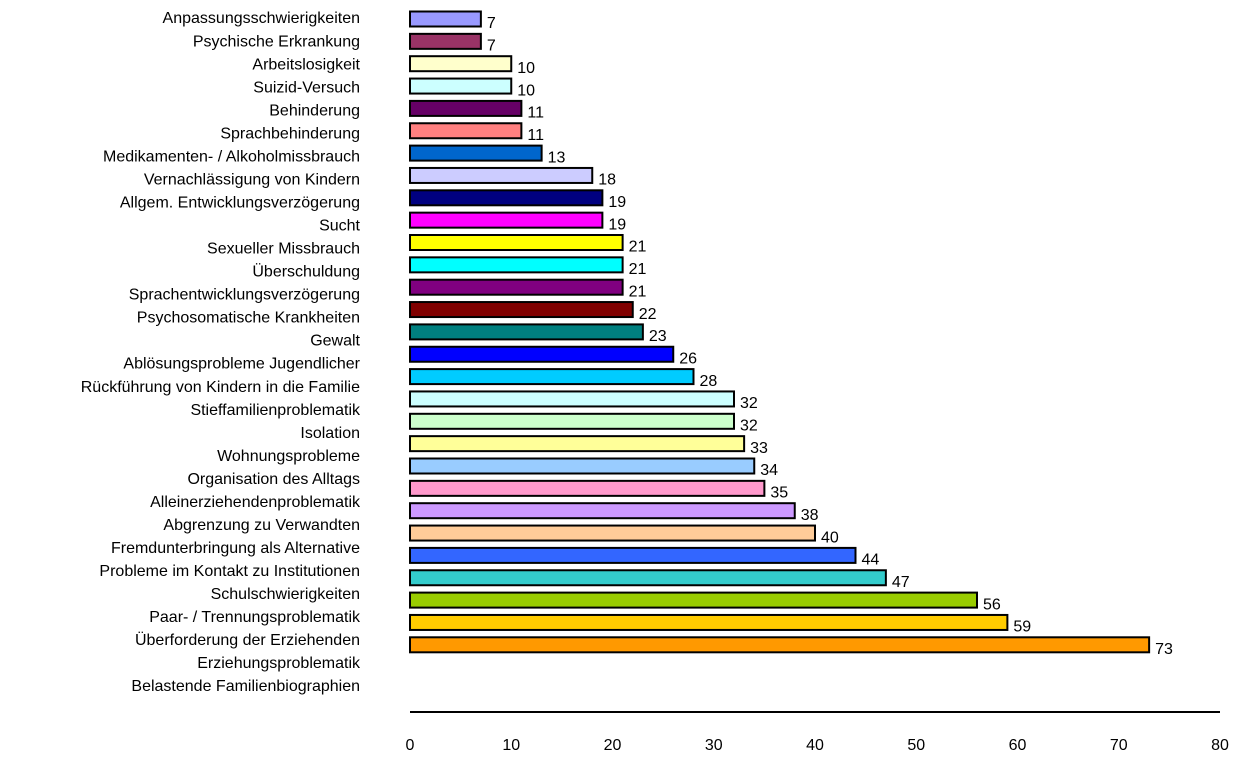  Describe the element at coordinates (240, 202) in the screenshot. I see `y-tick-label: Allgem. Entwicklungsverzögerung` at that location.